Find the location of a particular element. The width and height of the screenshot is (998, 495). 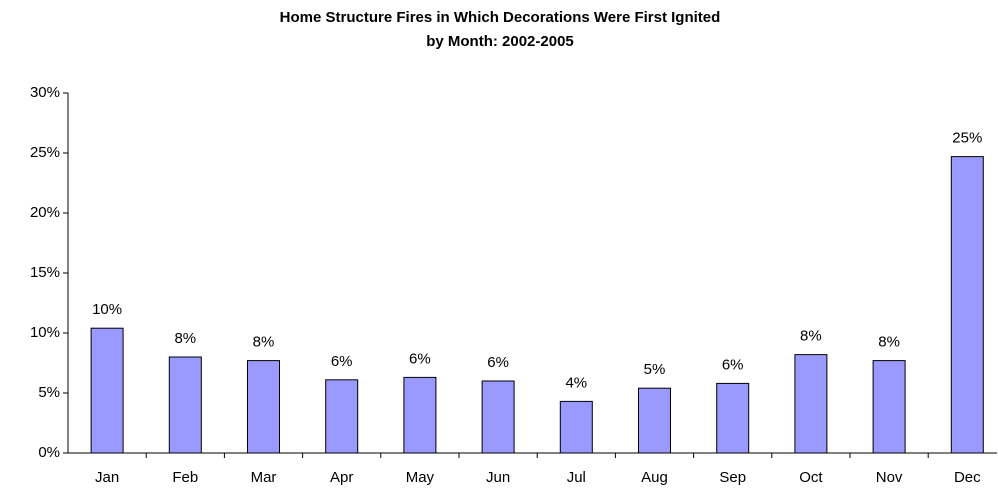

y-tick-label: 25% is located at coordinates (45, 152).